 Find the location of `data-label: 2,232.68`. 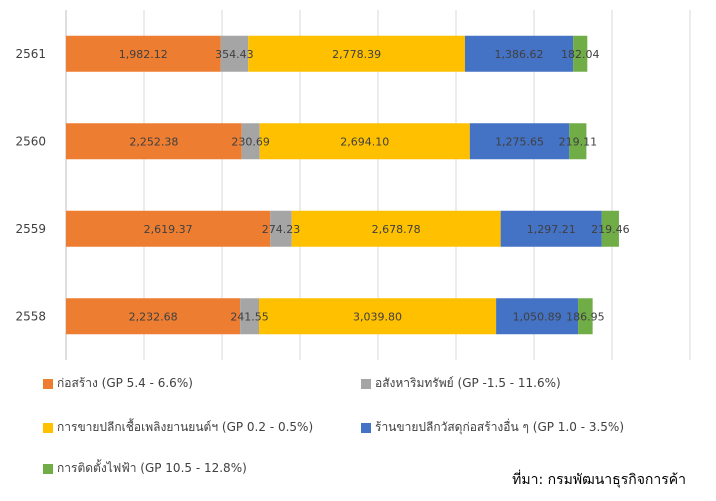

data-label: 2,232.68 is located at coordinates (153, 316).